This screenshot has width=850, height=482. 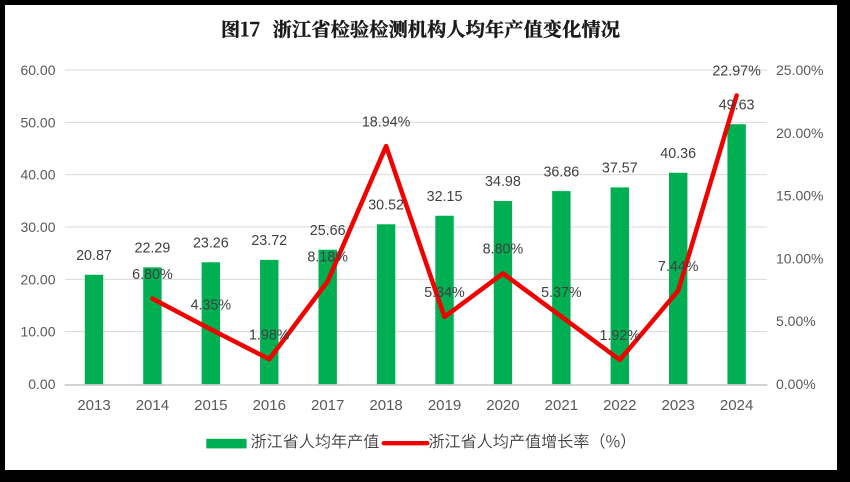 What do you see at coordinates (37, 175) in the screenshot?
I see `svg-text: 40.00` at bounding box center [37, 175].